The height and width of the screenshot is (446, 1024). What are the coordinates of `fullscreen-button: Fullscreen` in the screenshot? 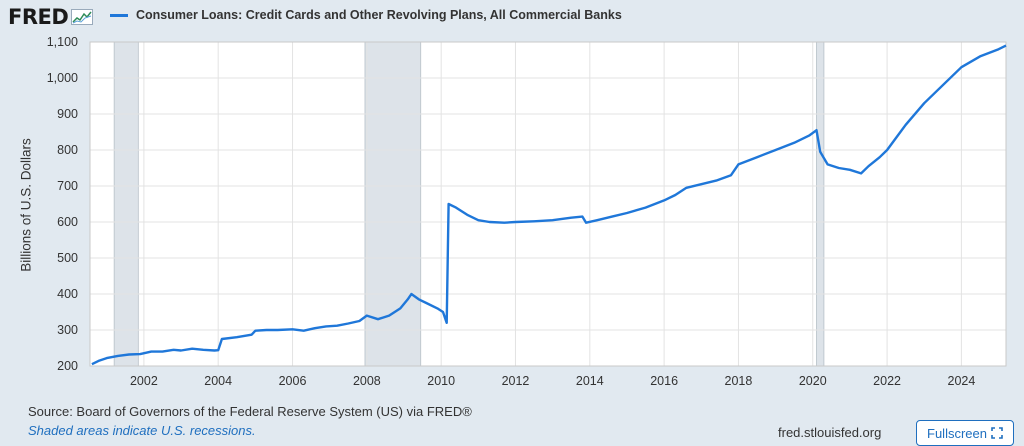 It's located at (965, 433).